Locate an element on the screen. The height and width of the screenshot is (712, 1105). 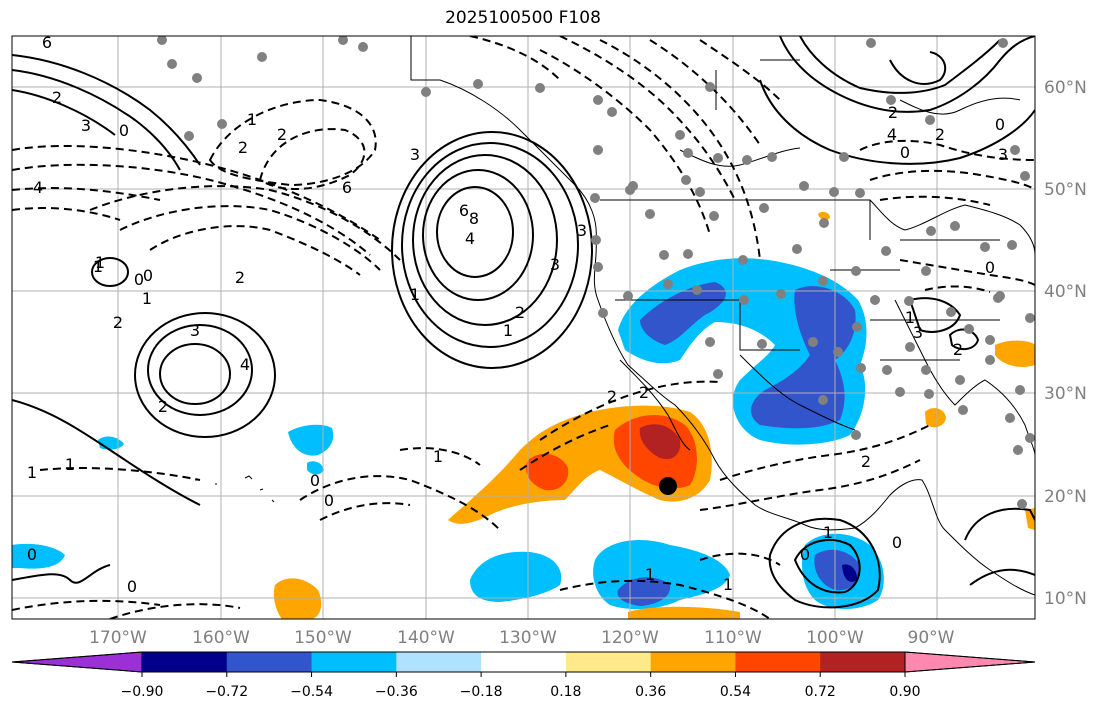
colorbar-tick-label: 0.18 is located at coordinates (565, 692).